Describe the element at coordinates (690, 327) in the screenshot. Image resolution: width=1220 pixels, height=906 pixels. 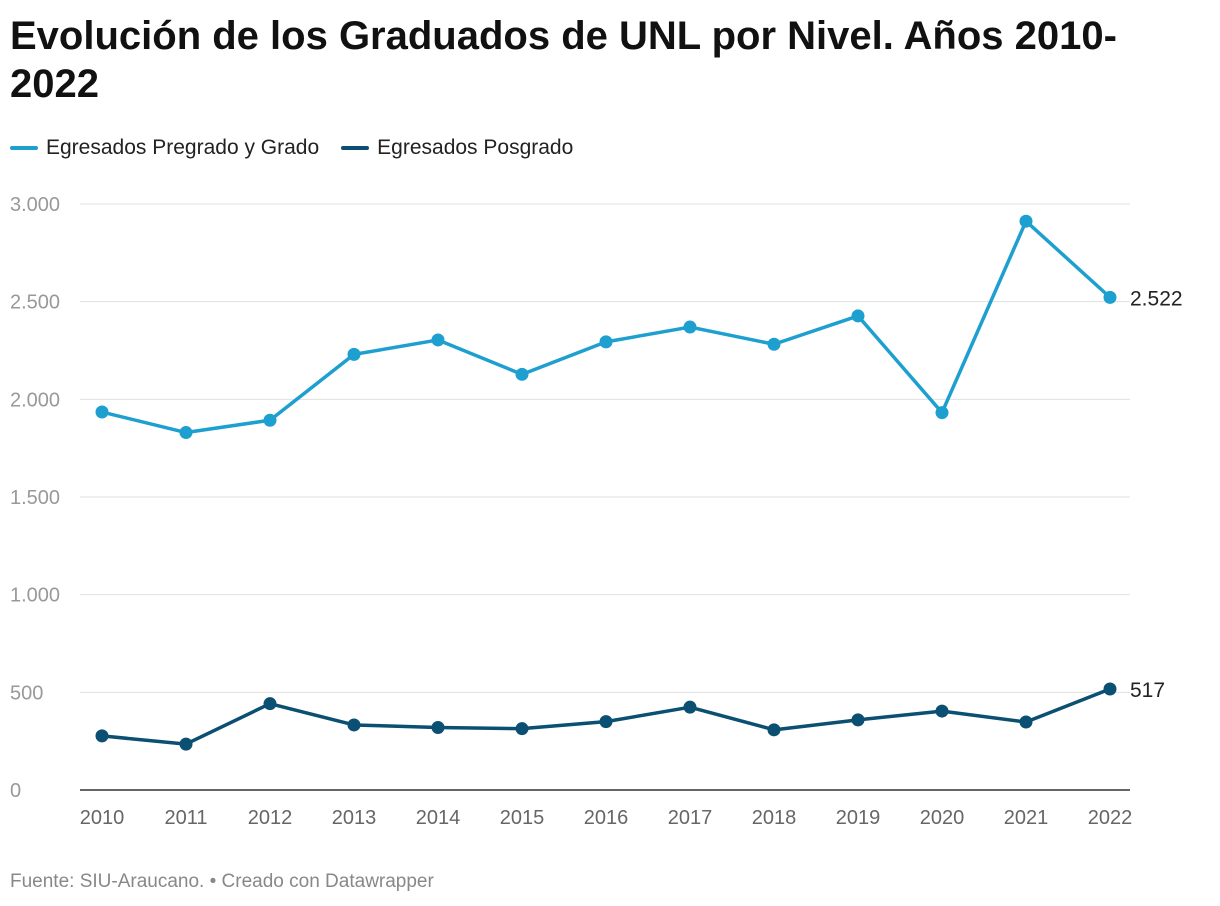
I see `data-point-pregrado-2017` at that location.